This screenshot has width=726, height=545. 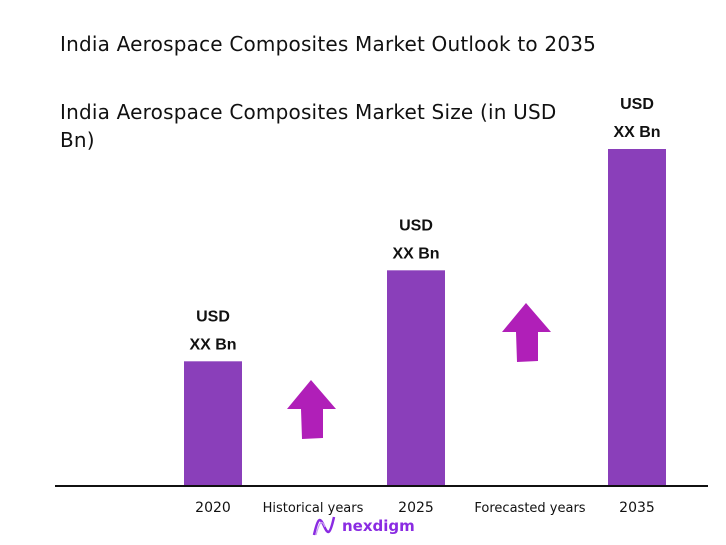 I want to click on bar-2035, so click(x=637, y=317).